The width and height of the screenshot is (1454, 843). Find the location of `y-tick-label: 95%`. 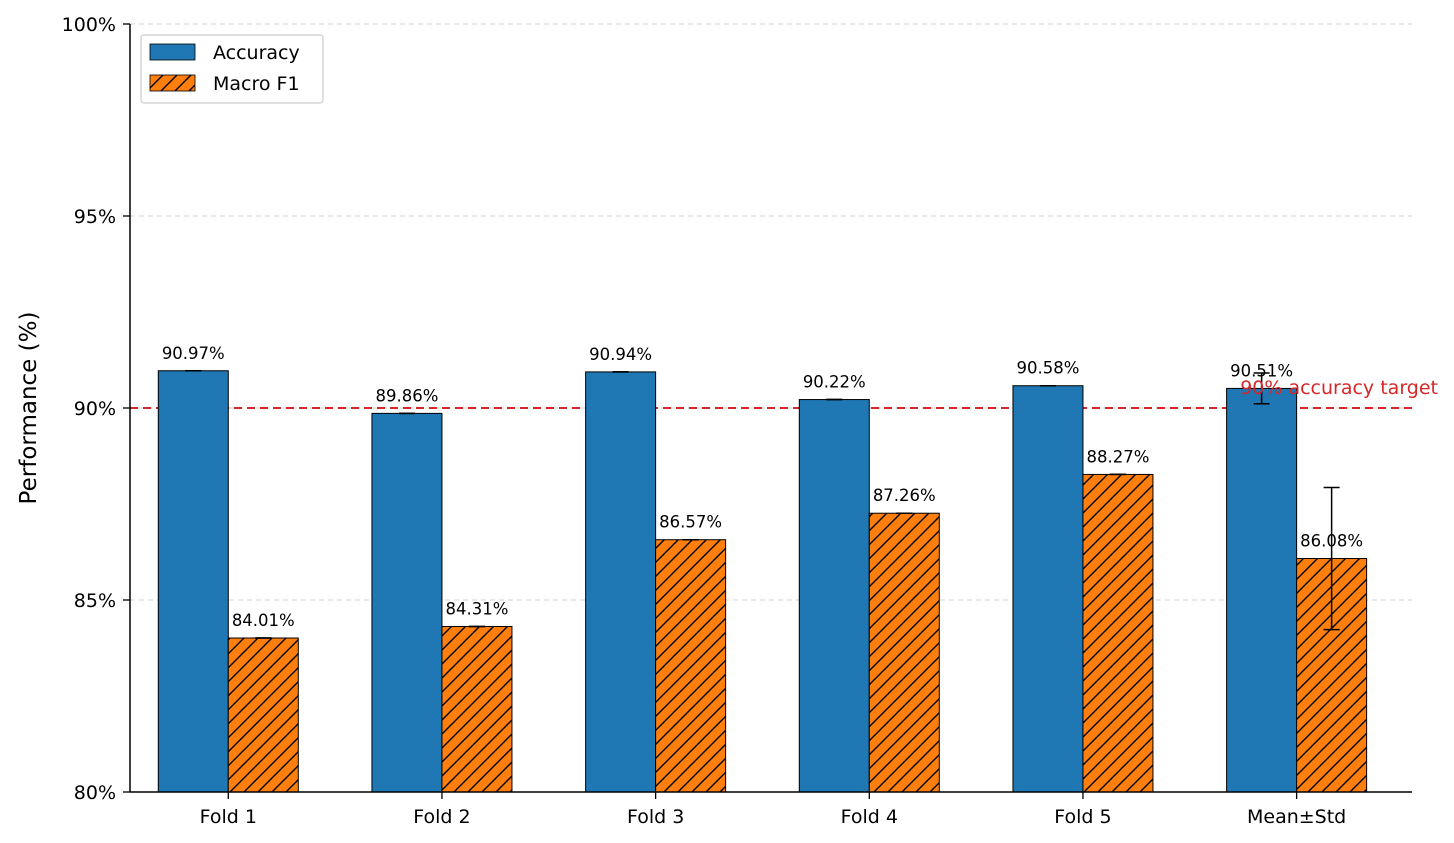

y-tick-label: 95% is located at coordinates (95, 217).